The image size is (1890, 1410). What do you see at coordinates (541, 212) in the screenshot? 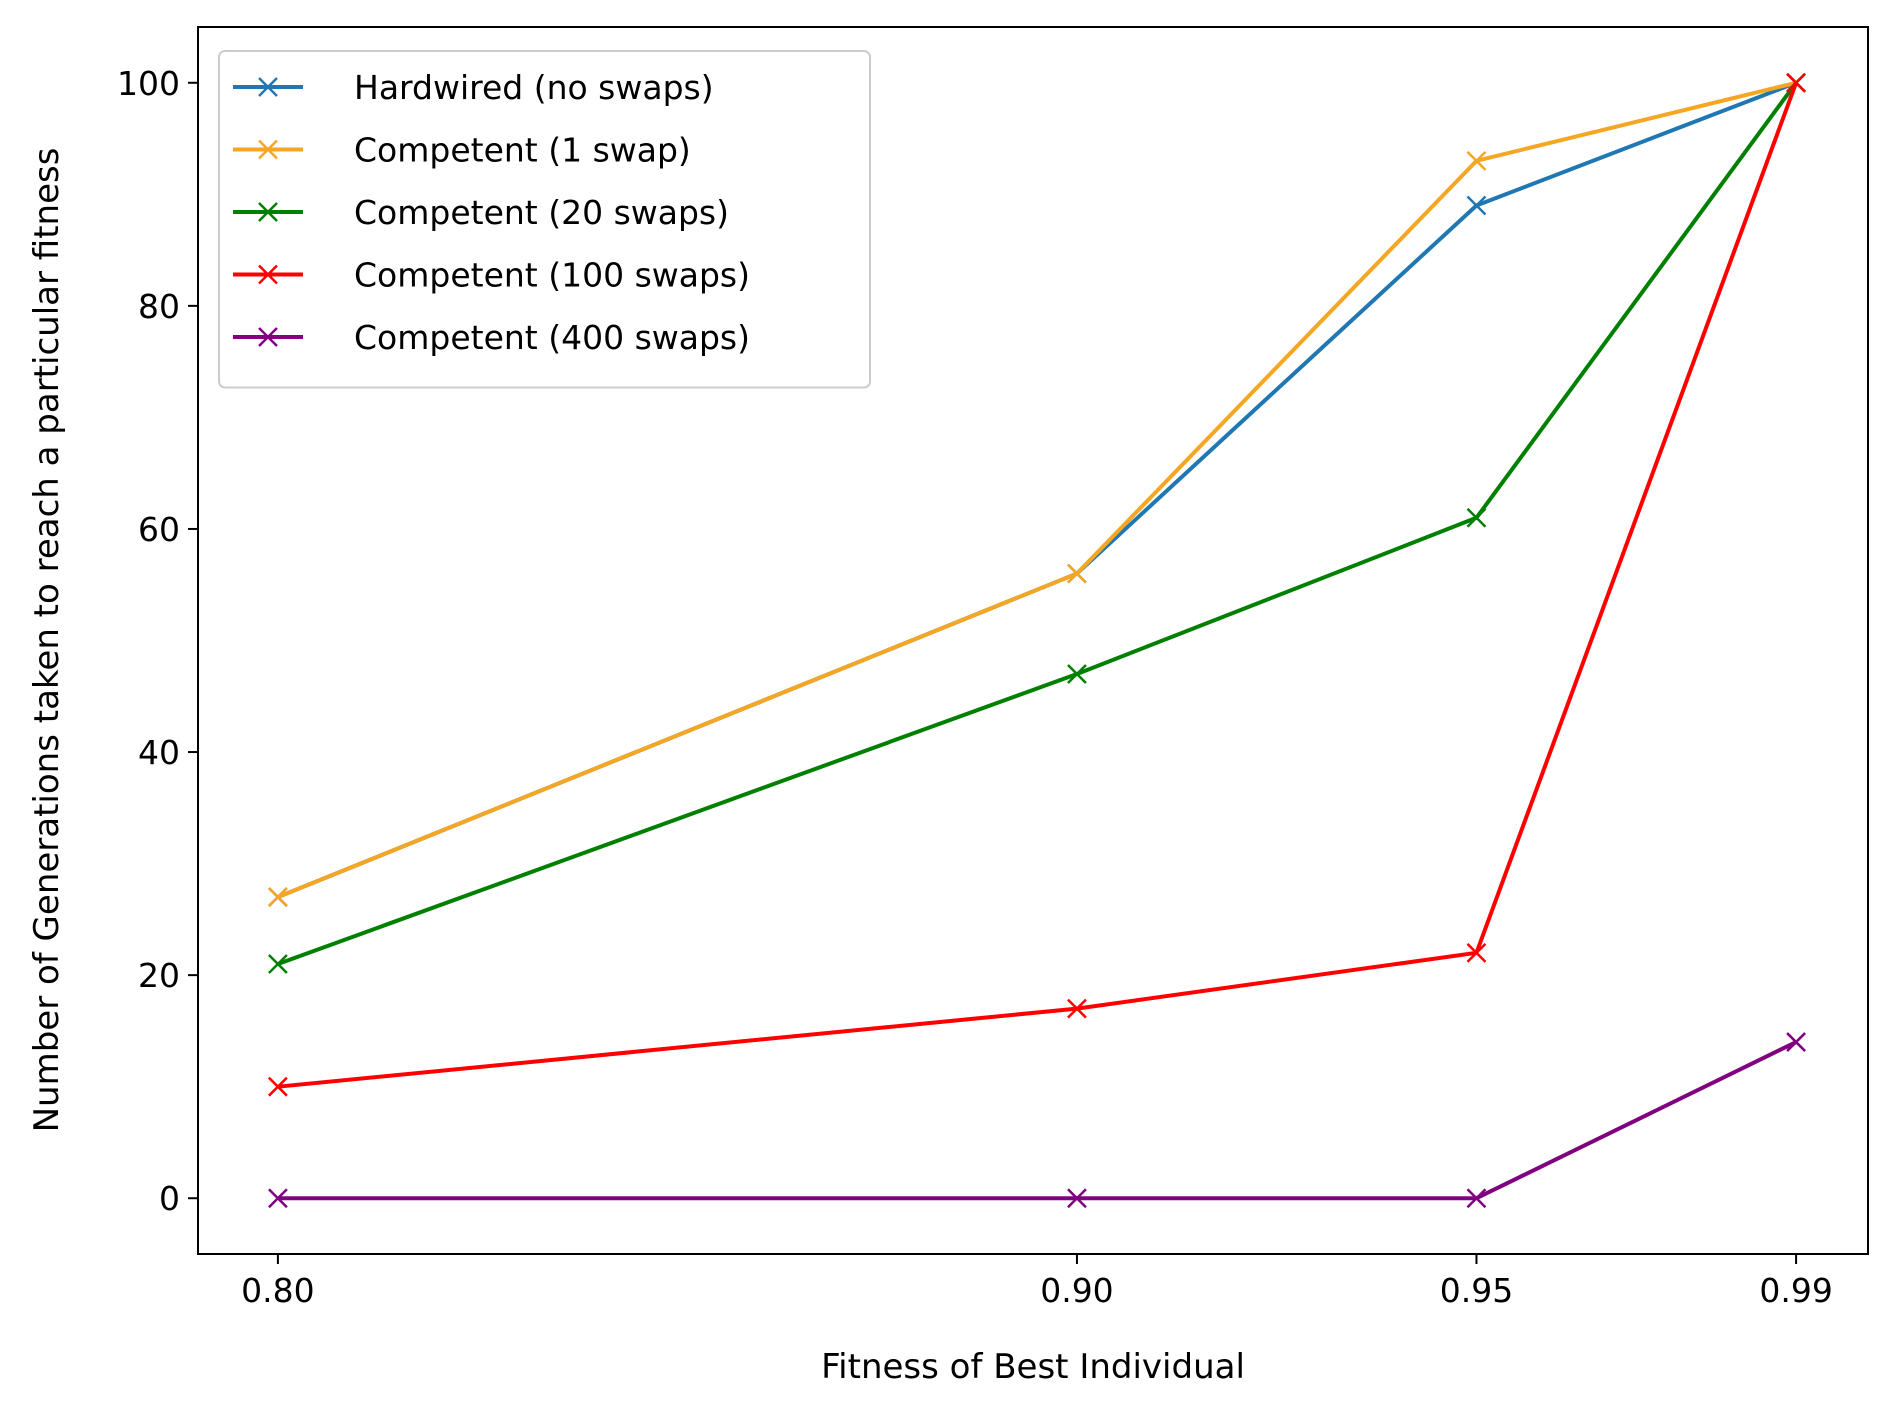
I see `legend-label: Competent (20 swaps)` at bounding box center [541, 212].